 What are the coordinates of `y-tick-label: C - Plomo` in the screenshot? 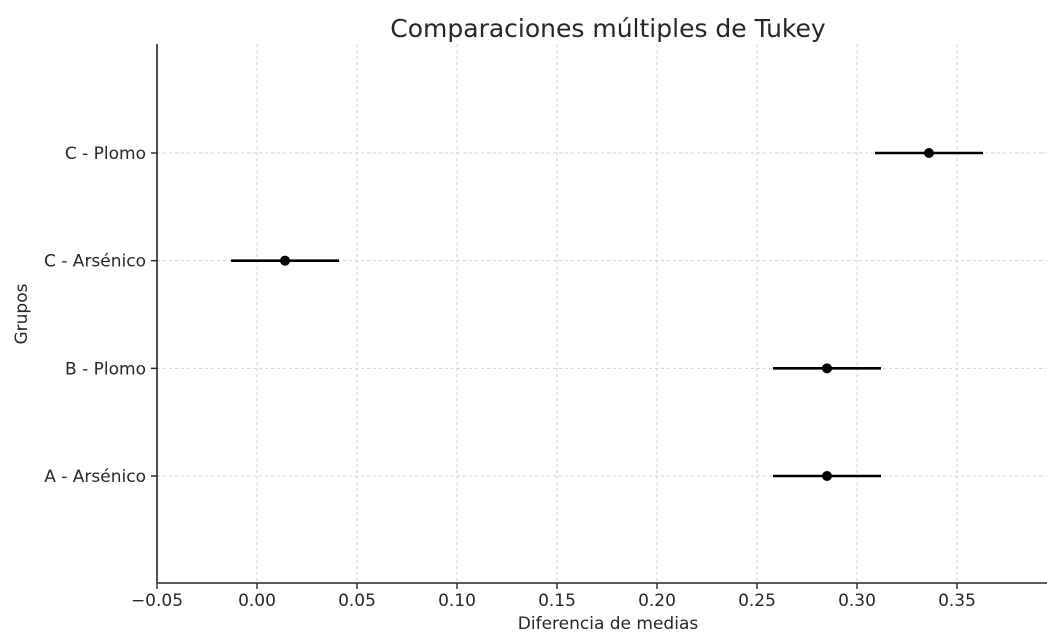 It's located at (105, 154).